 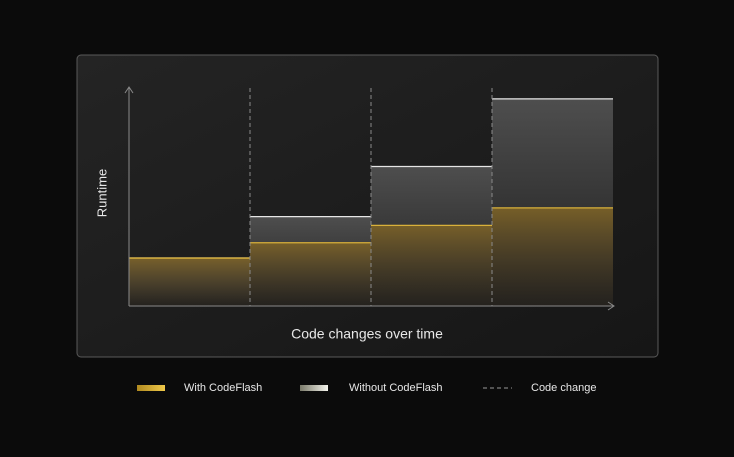 I want to click on x-axis-label: Code changes over time, so click(x=367, y=334).